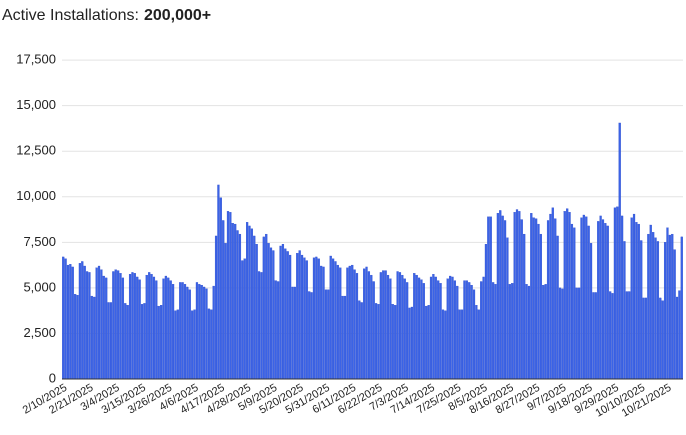  Describe the element at coordinates (177, 15) in the screenshot. I see `title-total: 200,000+` at that location.